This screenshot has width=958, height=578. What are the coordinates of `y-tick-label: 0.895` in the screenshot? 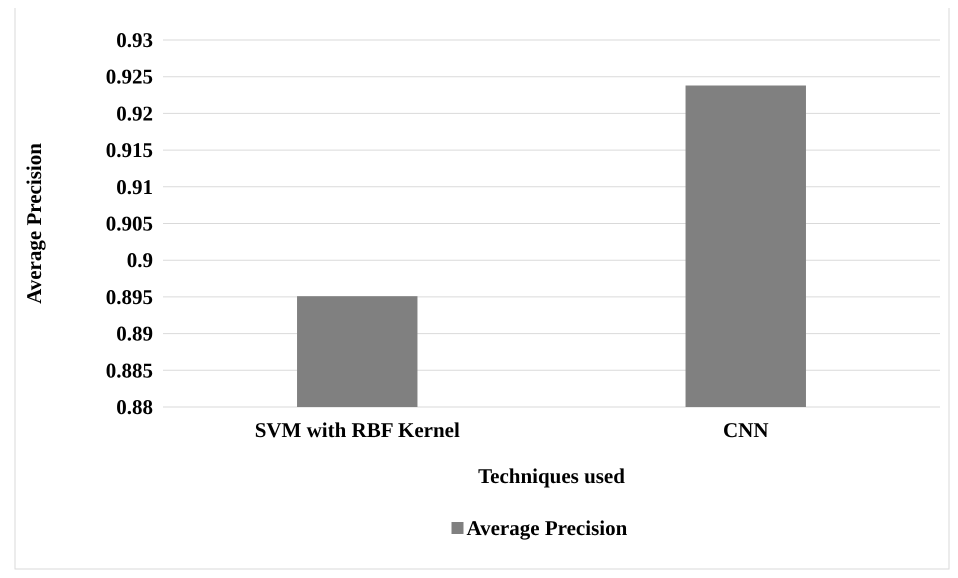 It's located at (129, 296).